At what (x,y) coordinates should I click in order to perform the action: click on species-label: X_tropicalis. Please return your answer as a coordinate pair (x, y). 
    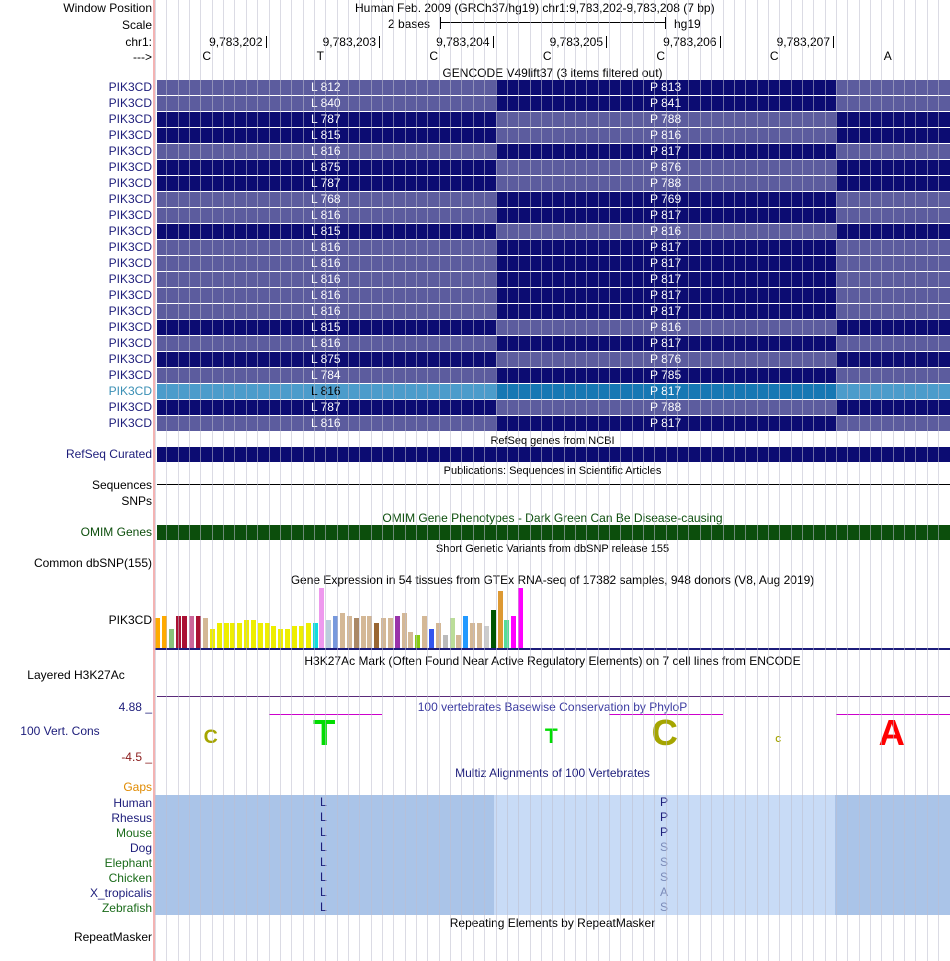
    Looking at the image, I should click on (120, 893).